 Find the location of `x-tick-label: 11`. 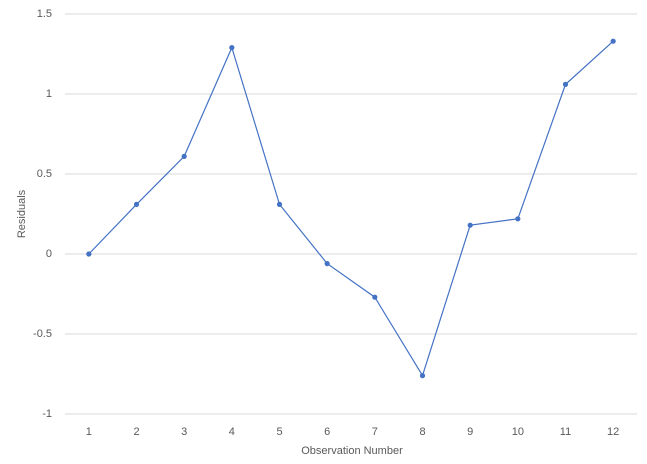

x-tick-label: 11 is located at coordinates (565, 432).